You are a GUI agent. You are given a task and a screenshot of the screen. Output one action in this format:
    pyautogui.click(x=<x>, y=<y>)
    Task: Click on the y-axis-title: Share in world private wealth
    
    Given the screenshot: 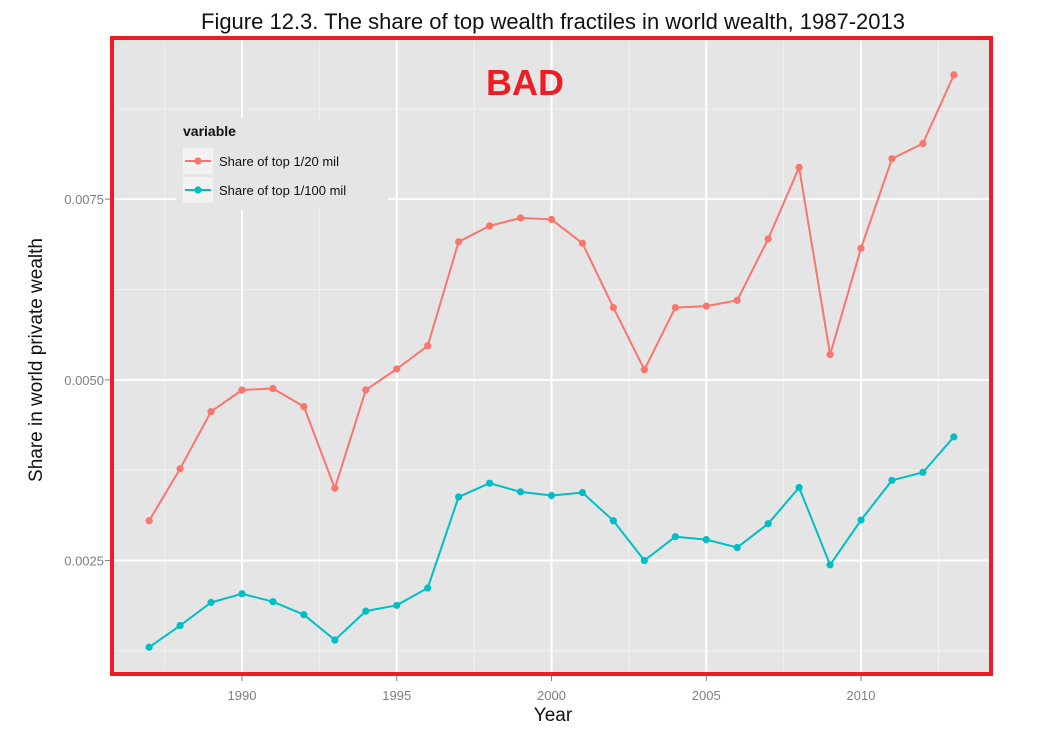 What is the action you would take?
    pyautogui.click(x=36, y=360)
    